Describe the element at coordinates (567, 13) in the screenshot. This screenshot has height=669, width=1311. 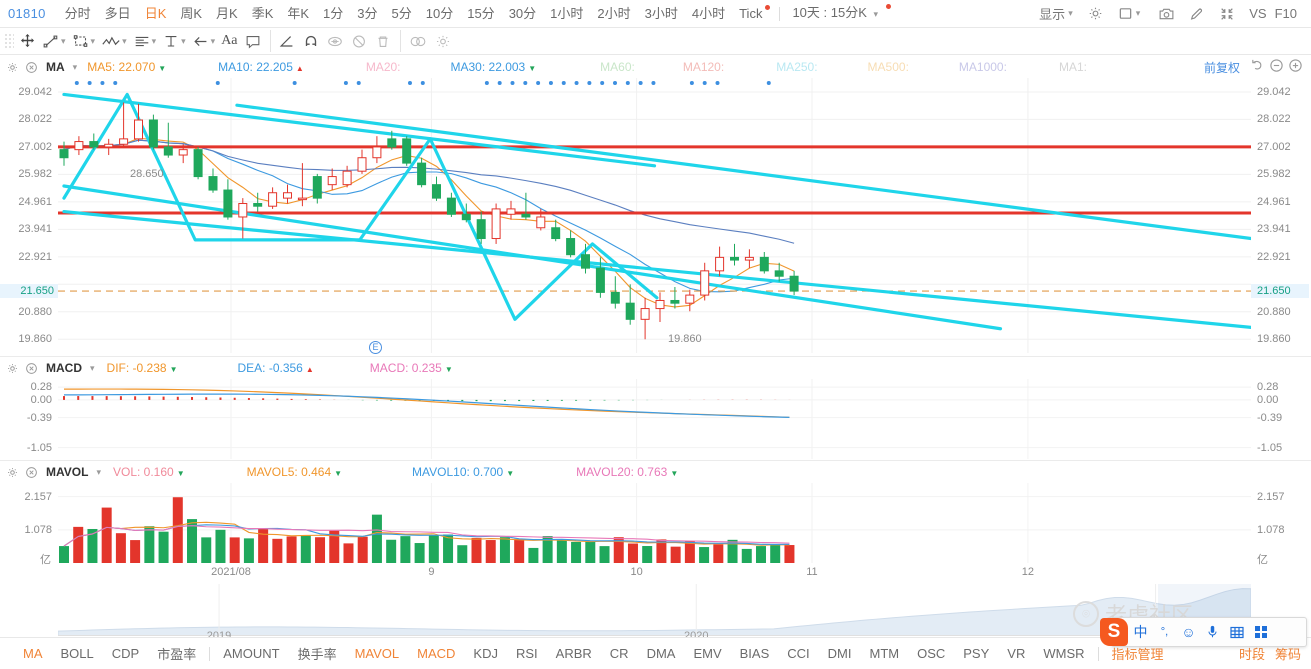
I see `period-13: 1小时` at that location.